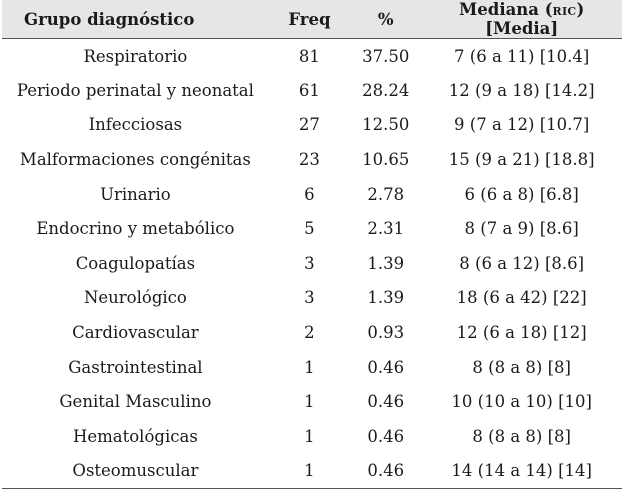 The image size is (624, 489). What do you see at coordinates (309, 90) in the screenshot?
I see `cell-freq: 61` at bounding box center [309, 90].